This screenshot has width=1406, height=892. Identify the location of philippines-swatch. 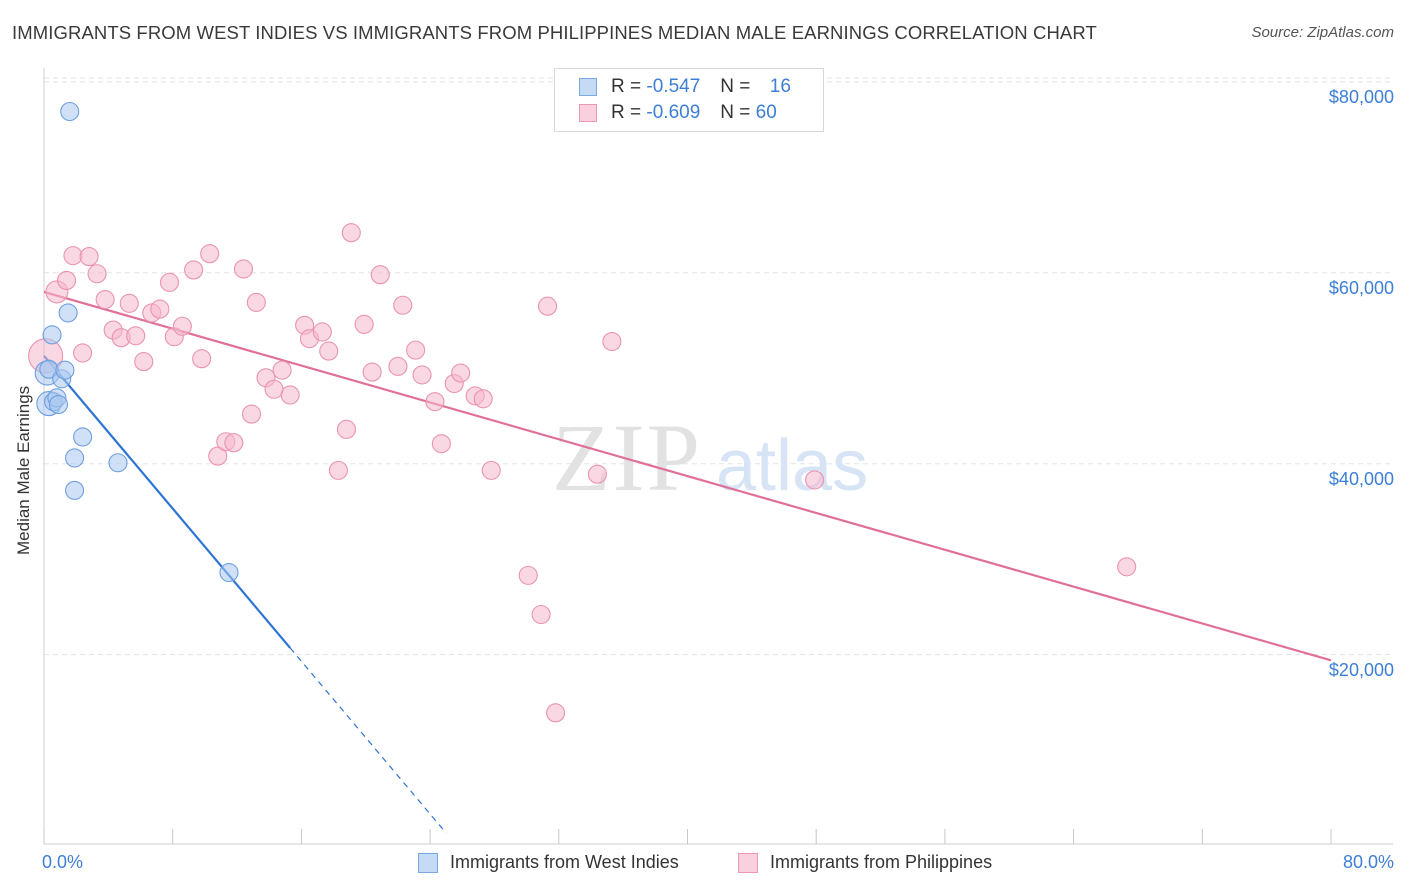
(588, 113).